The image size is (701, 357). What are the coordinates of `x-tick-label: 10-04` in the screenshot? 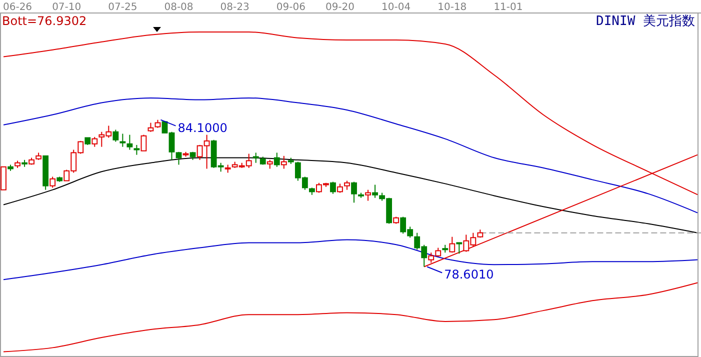 It's located at (396, 7).